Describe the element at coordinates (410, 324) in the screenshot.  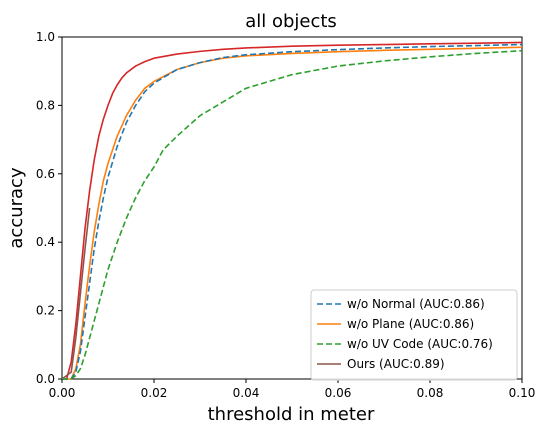
I see `legend-entry: w/o Plane (AUC:0.86)` at that location.